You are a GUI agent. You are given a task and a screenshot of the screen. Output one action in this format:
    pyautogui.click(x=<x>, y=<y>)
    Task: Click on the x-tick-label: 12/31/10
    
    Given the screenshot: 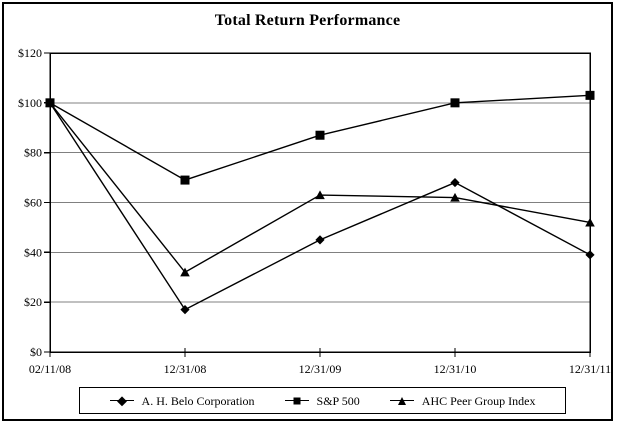 What is the action you would take?
    pyautogui.click(x=455, y=369)
    